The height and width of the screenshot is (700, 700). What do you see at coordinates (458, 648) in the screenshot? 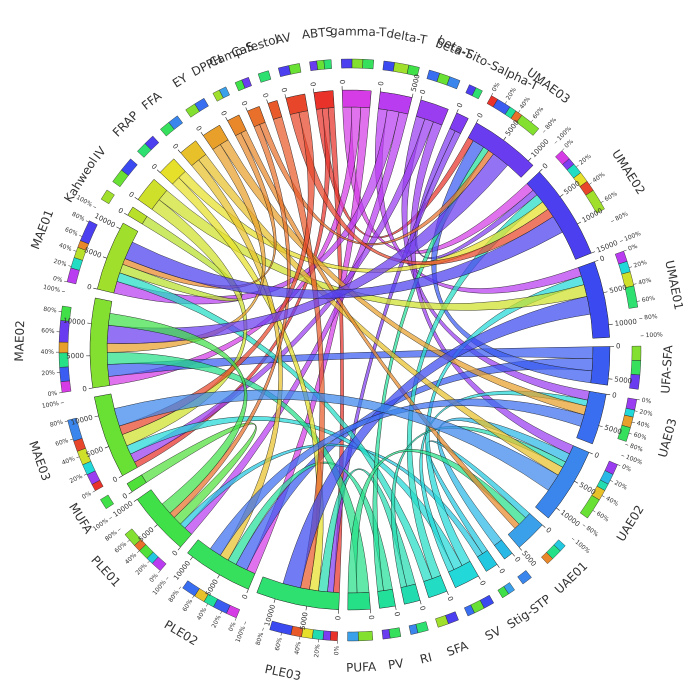
I see `sector-label: SFA` at bounding box center [458, 648].